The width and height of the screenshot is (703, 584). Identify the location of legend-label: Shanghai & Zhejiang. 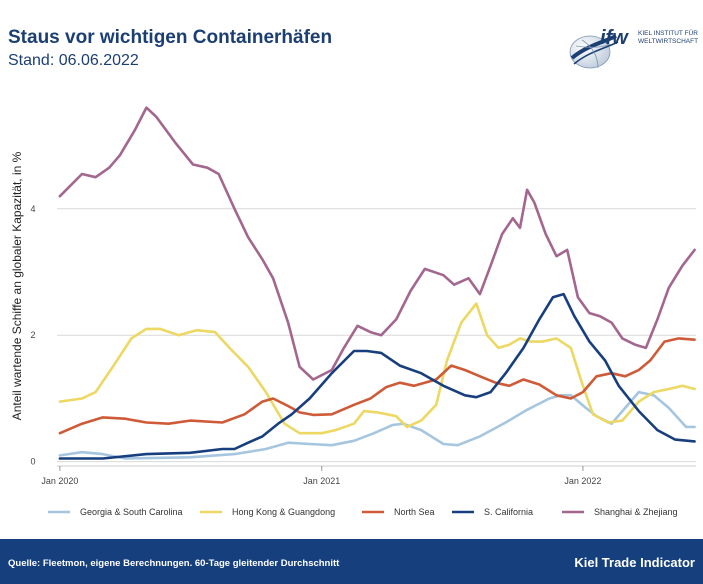
(636, 512).